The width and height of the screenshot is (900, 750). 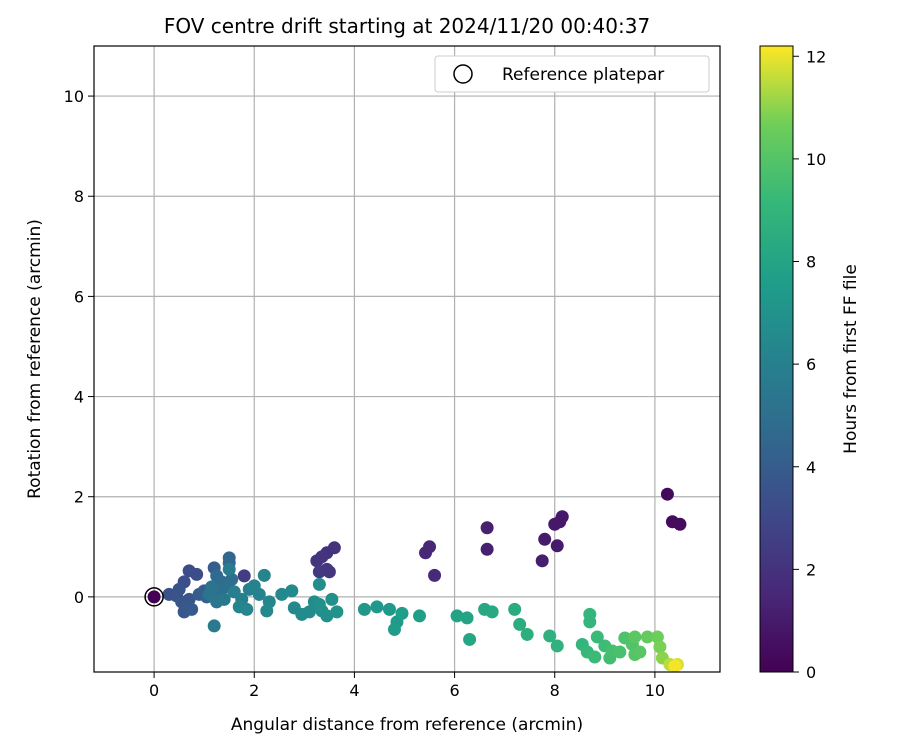 I want to click on x-tick-label: 10, so click(x=655, y=690).